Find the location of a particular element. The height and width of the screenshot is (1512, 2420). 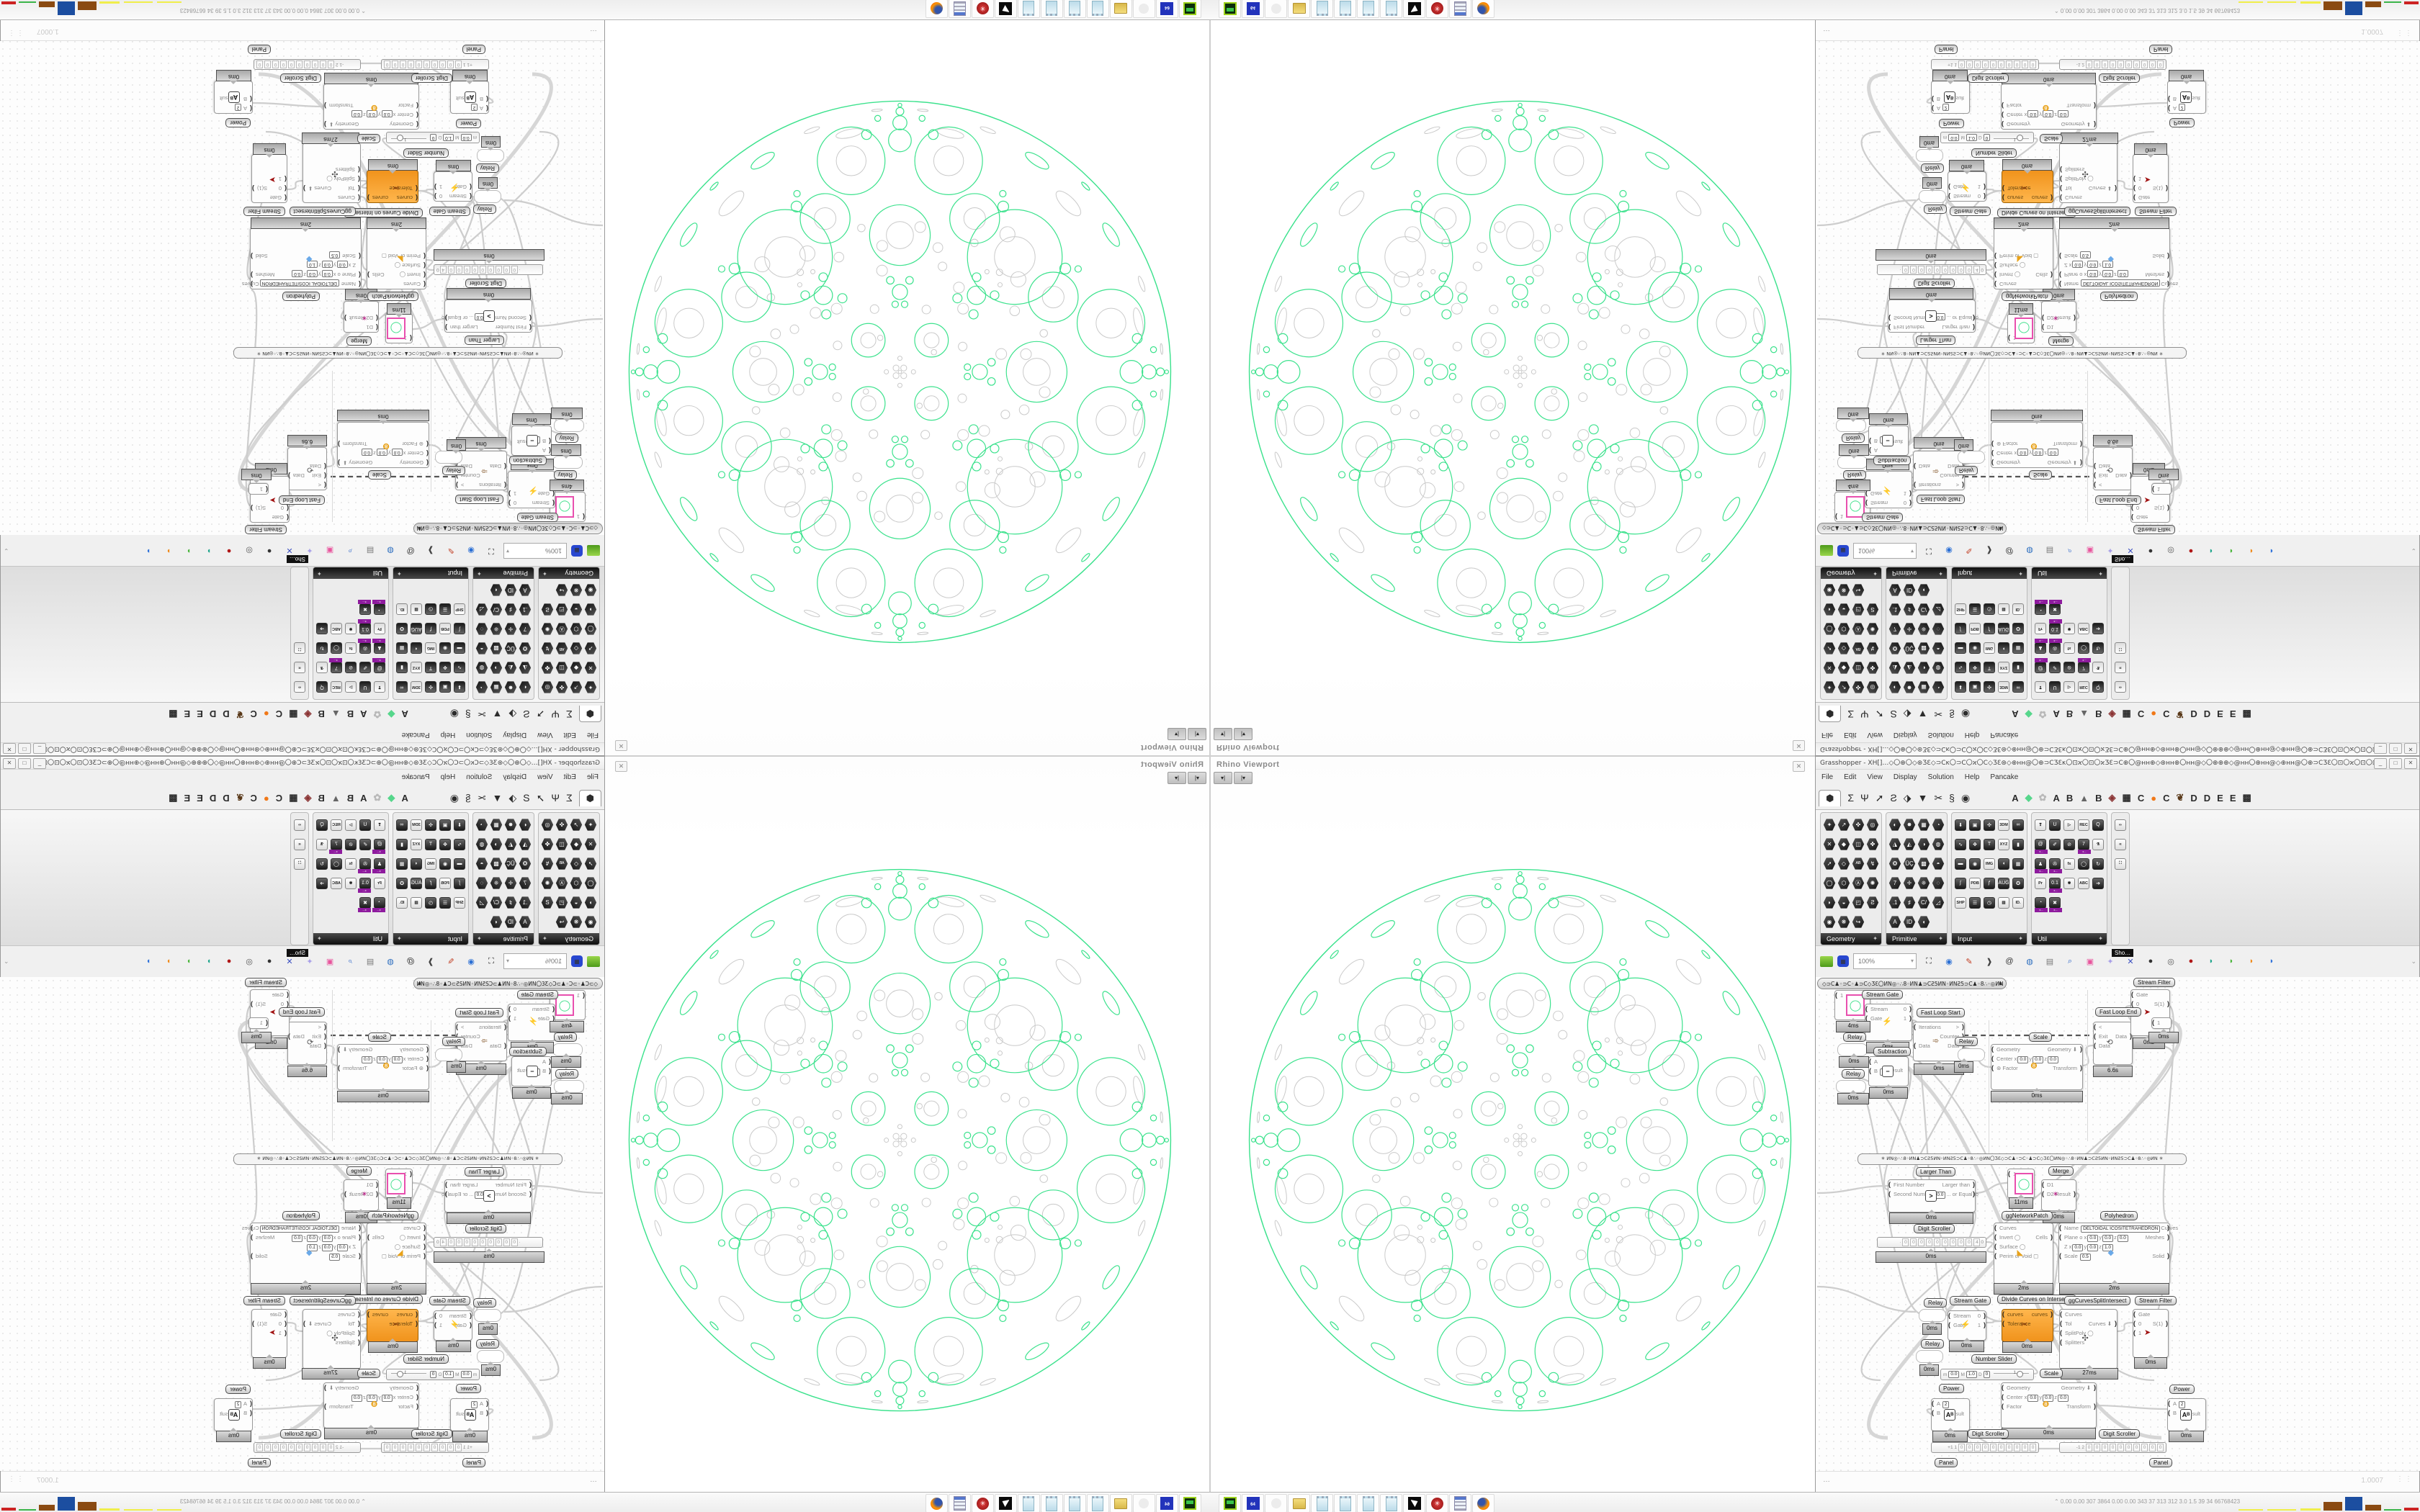

component-icon: U is located at coordinates (365, 687).